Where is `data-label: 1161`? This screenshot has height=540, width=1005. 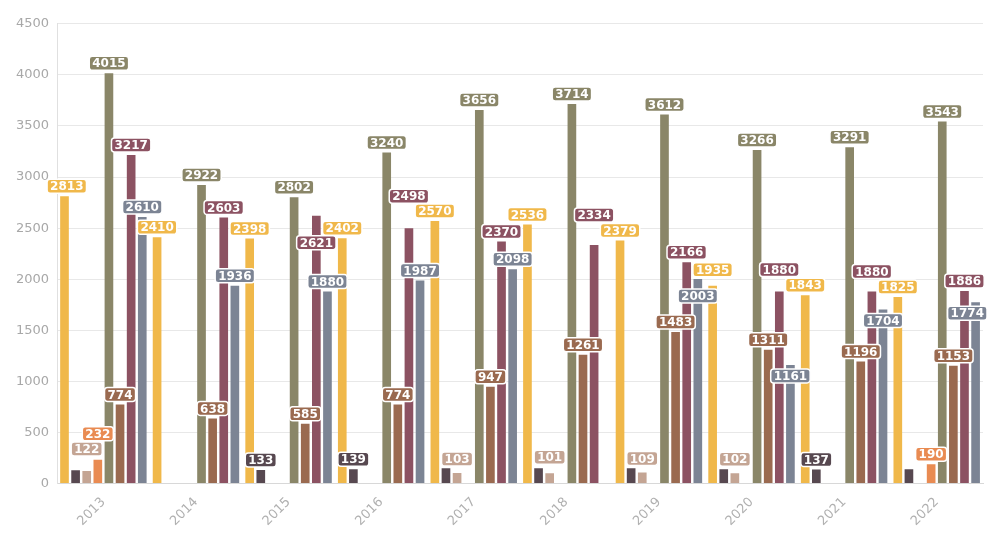
data-label: 1161 is located at coordinates (790, 376).